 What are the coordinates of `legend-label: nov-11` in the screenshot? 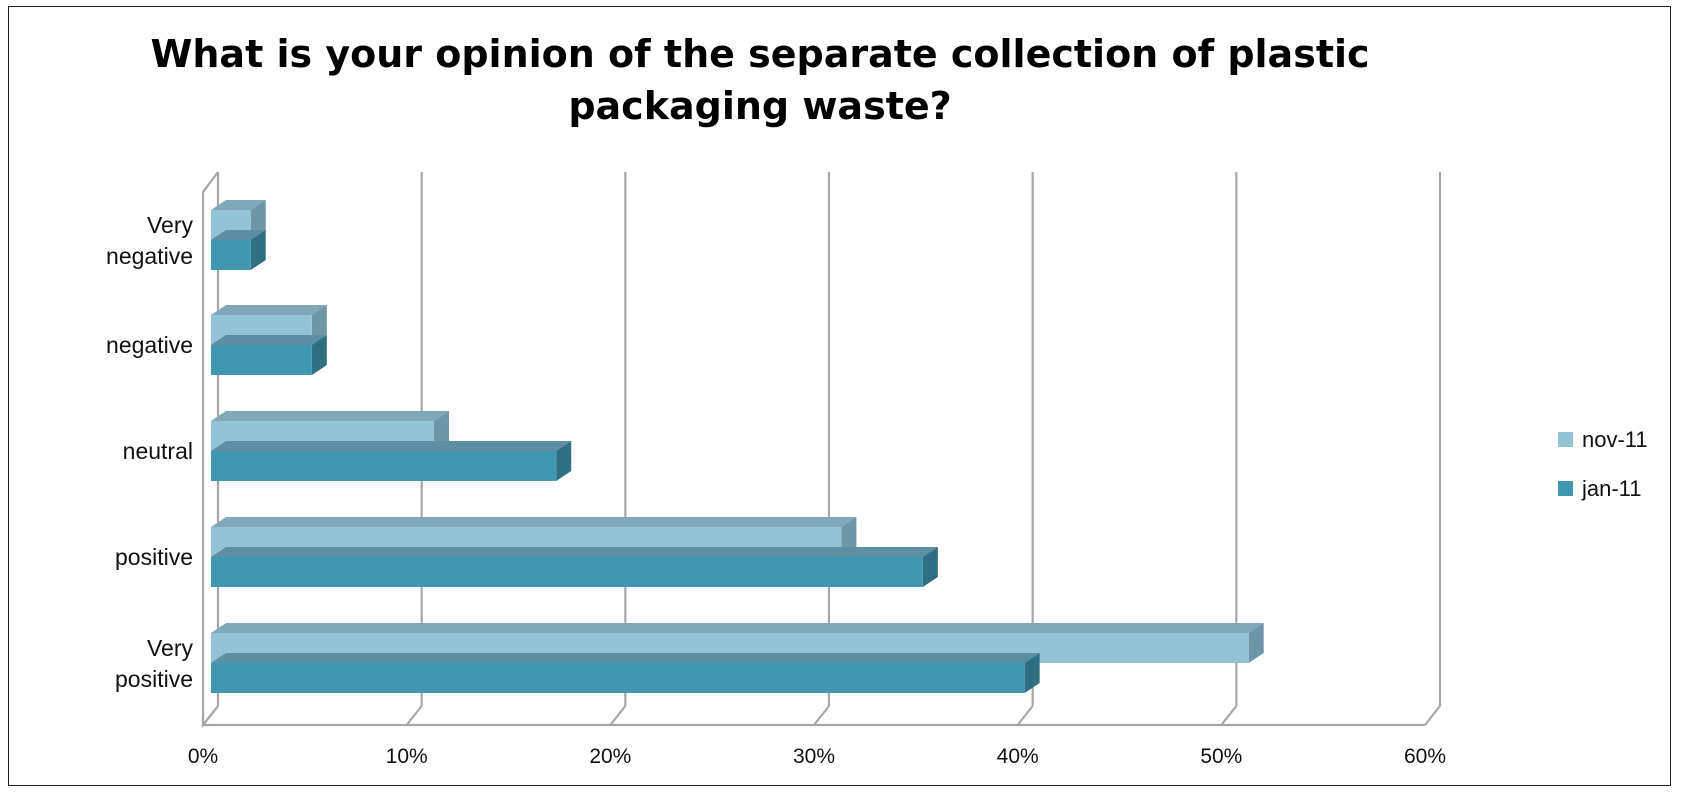 It's located at (1615, 439).